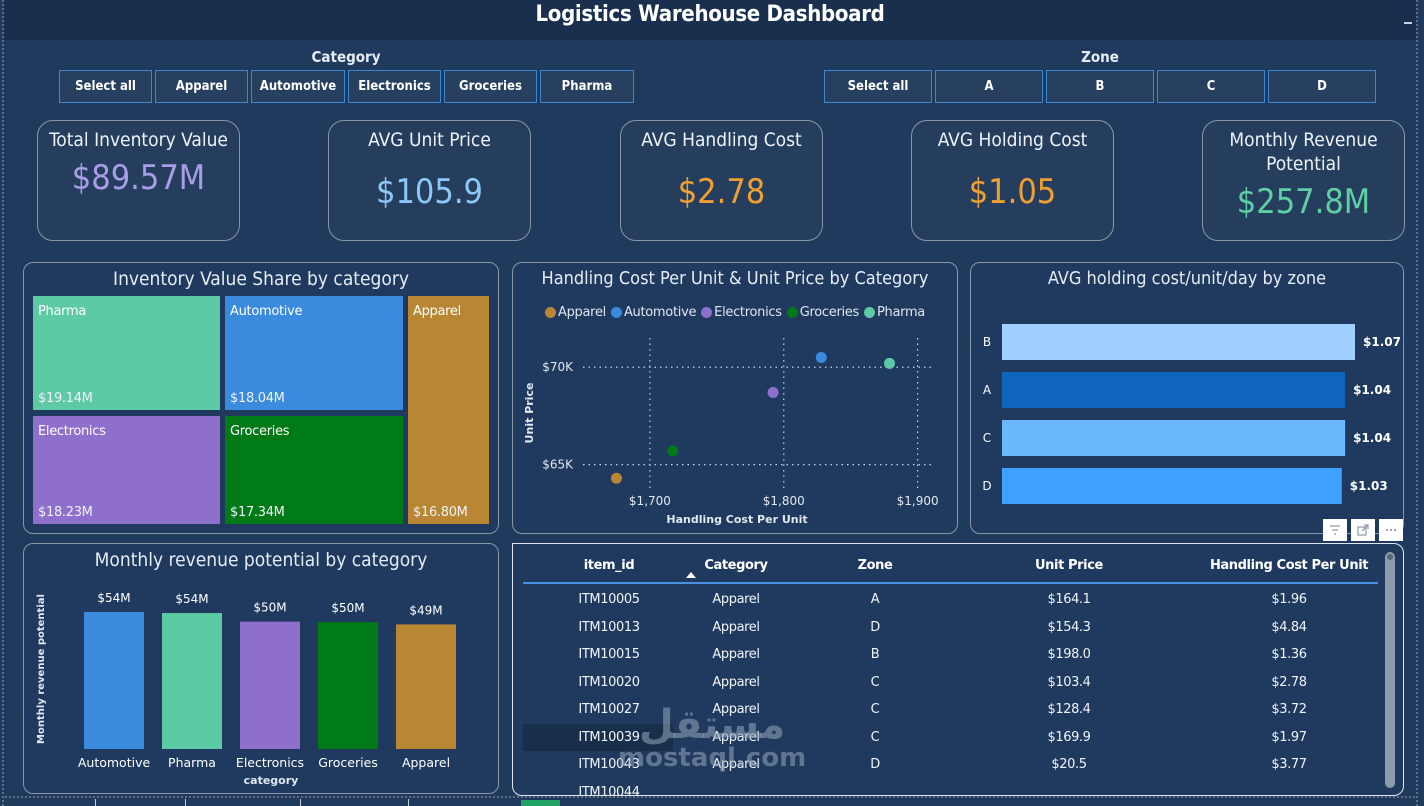 This screenshot has width=1424, height=806. What do you see at coordinates (616, 478) in the screenshot?
I see `scatter-point-apparel` at bounding box center [616, 478].